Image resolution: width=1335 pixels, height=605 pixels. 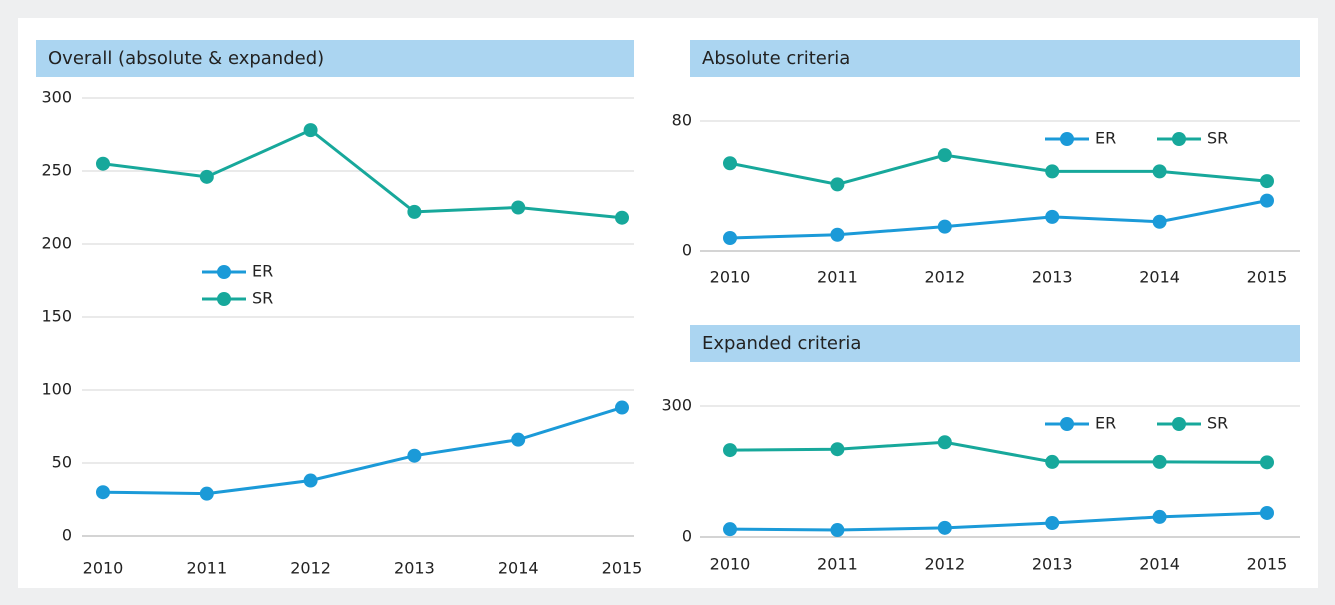 What do you see at coordinates (56, 389) in the screenshot?
I see `y-tick-label: 100` at bounding box center [56, 389].